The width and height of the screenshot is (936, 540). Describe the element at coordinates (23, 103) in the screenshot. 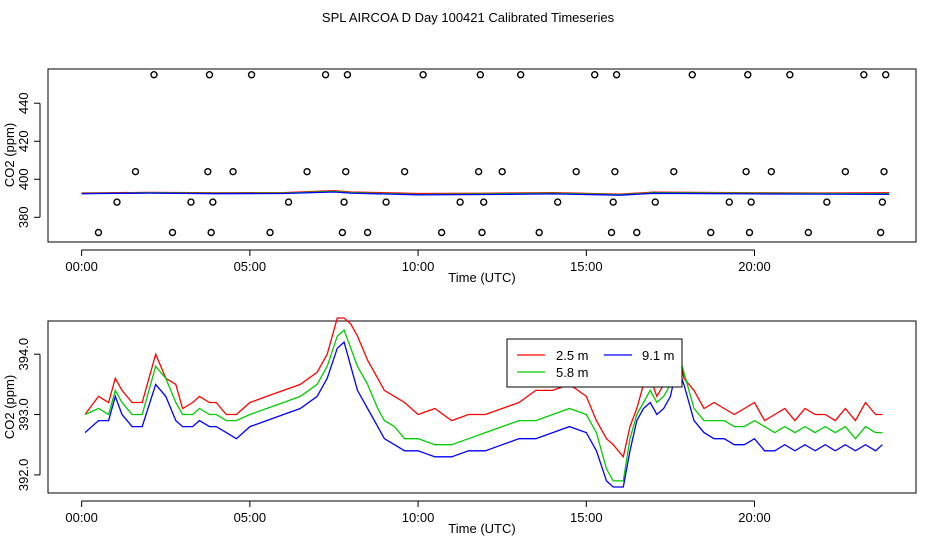

I see `top-y-tick-label: 440` at that location.